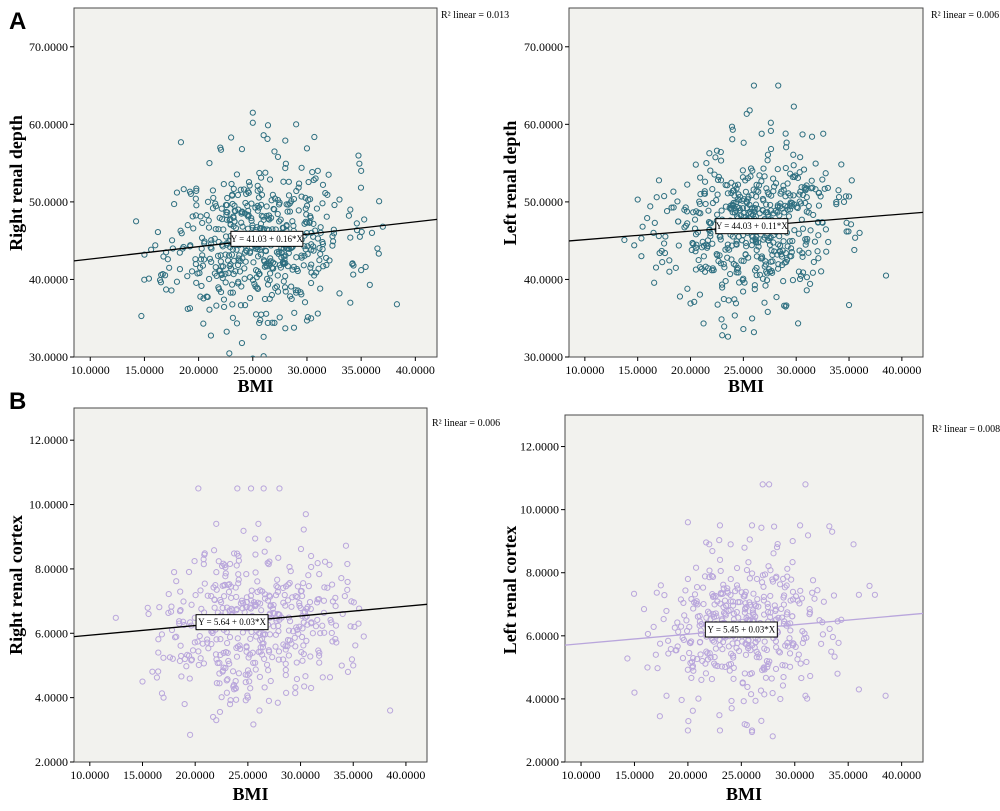 This screenshot has width=1000, height=811. Describe the element at coordinates (142, 775) in the screenshot. I see `x-tick-label: 15.0000` at that location.